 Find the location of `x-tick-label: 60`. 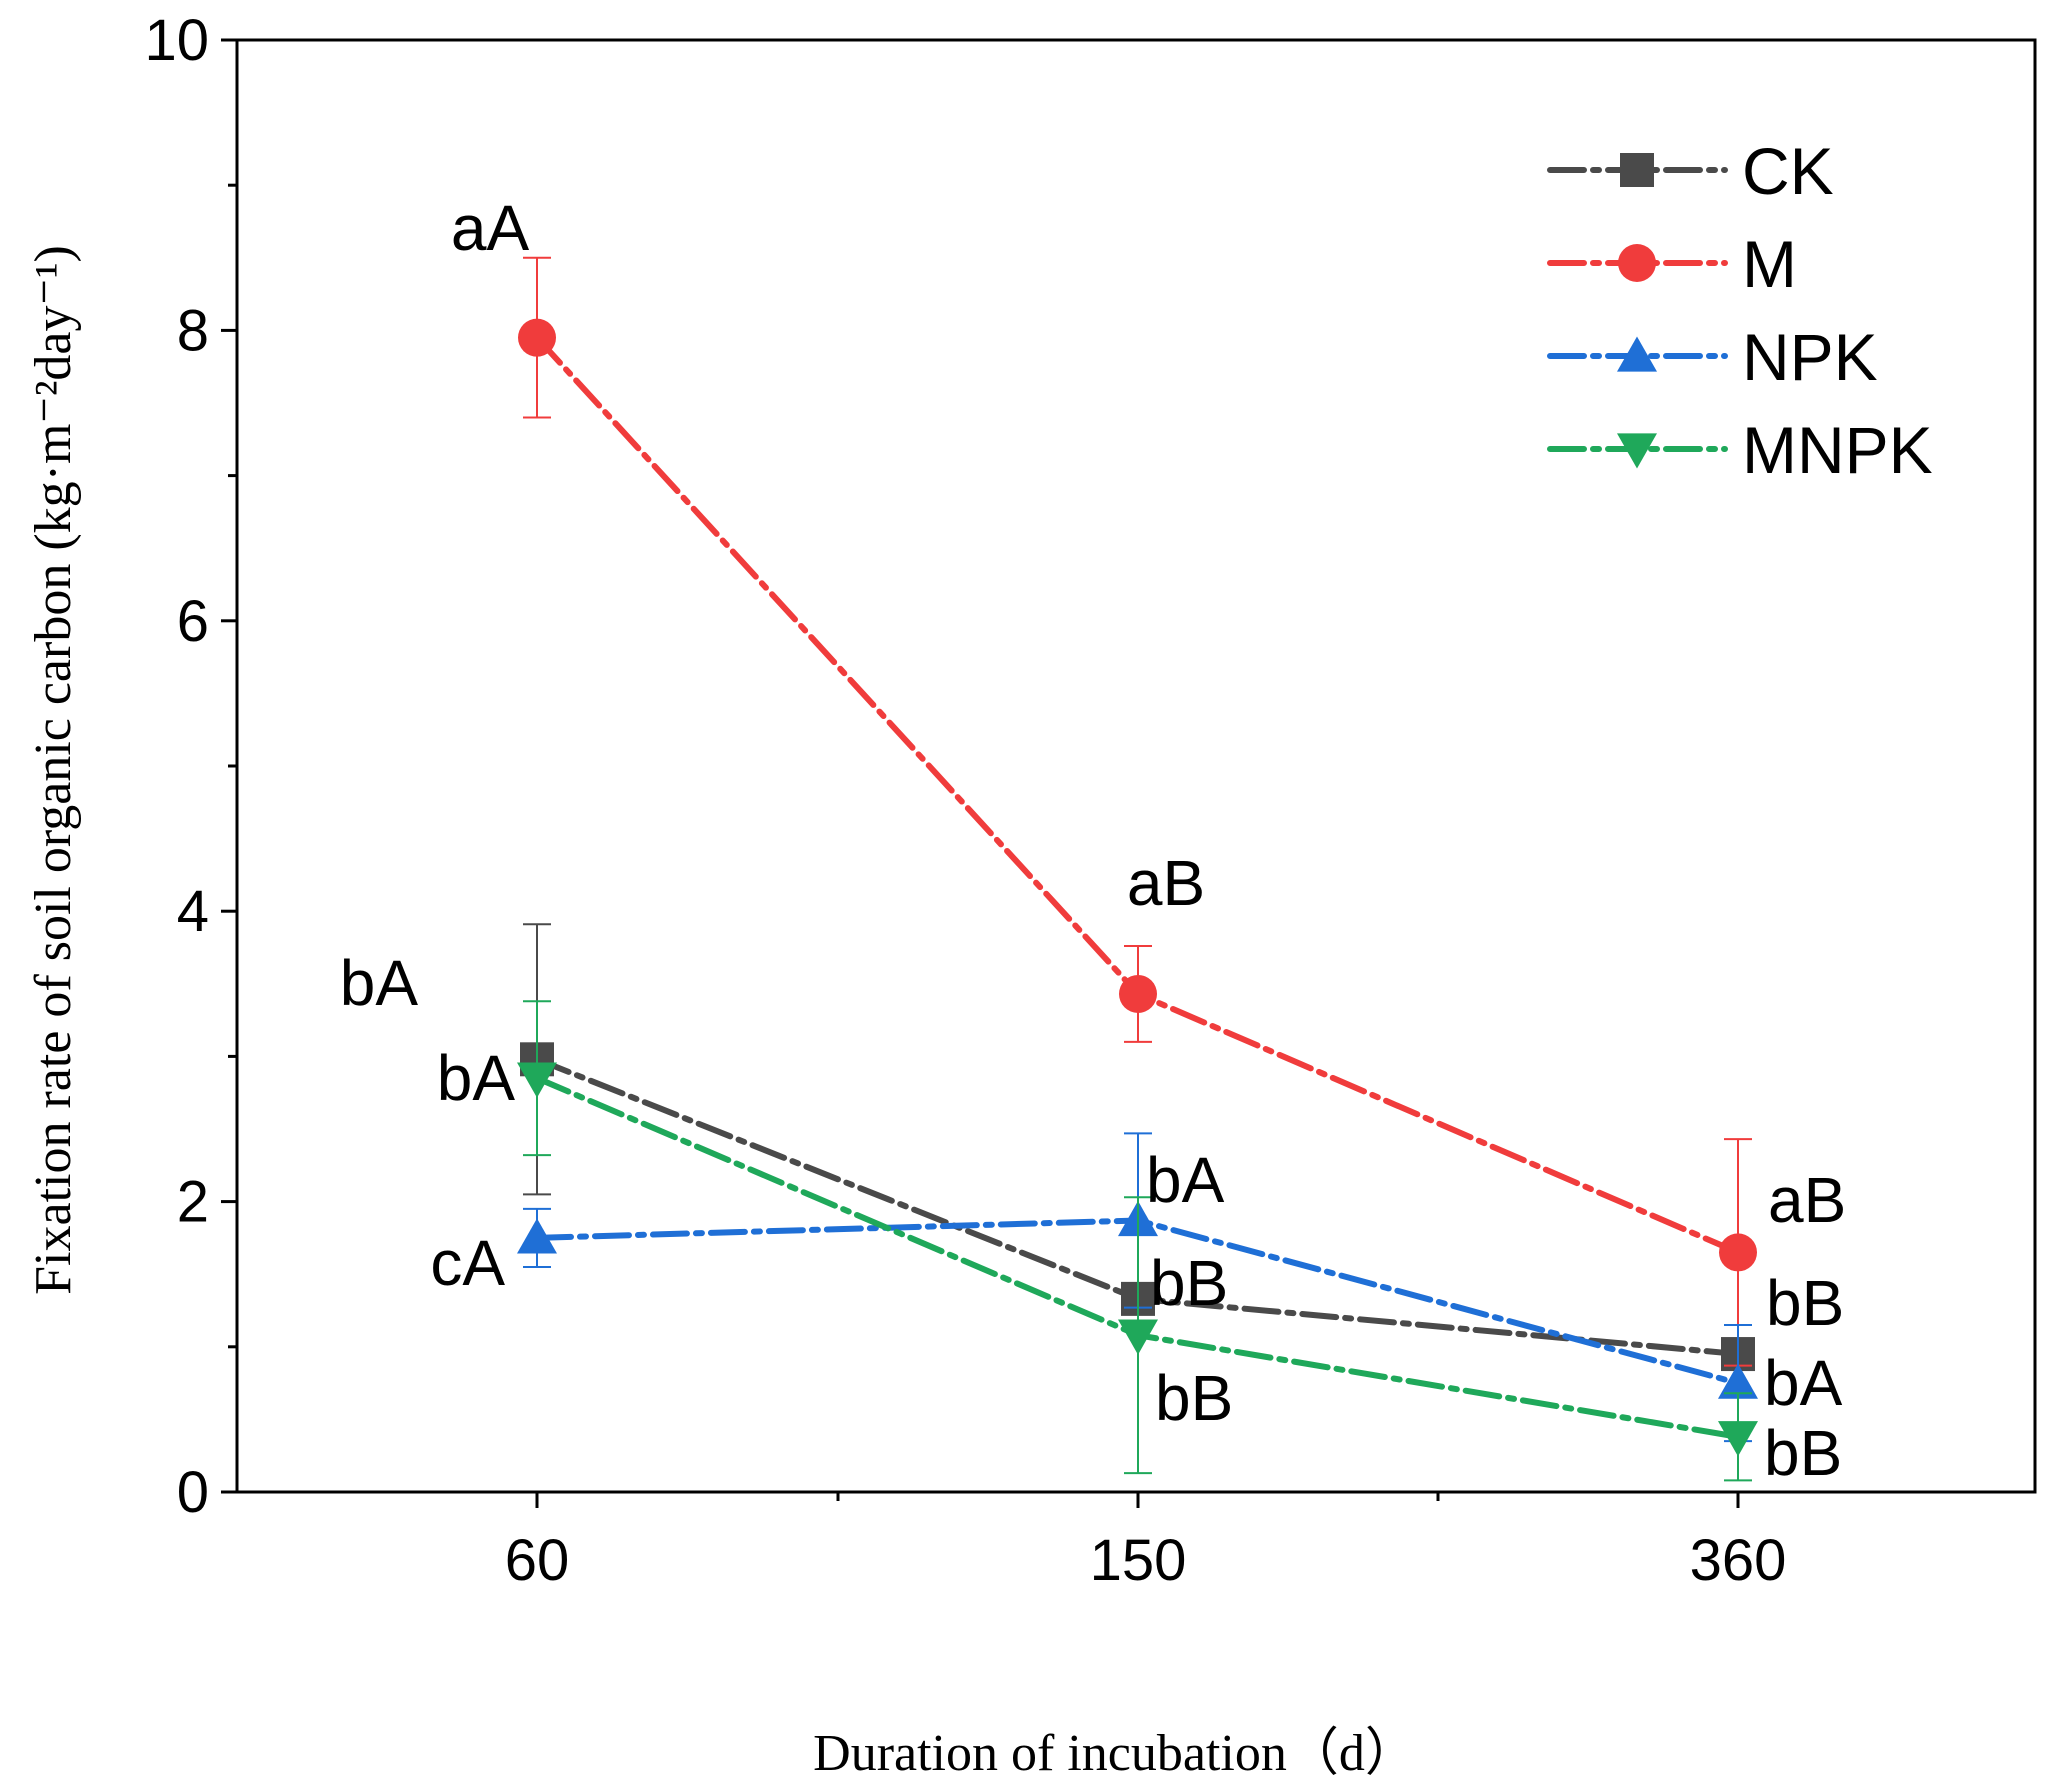

x-tick-label: 60 is located at coordinates (537, 1560).